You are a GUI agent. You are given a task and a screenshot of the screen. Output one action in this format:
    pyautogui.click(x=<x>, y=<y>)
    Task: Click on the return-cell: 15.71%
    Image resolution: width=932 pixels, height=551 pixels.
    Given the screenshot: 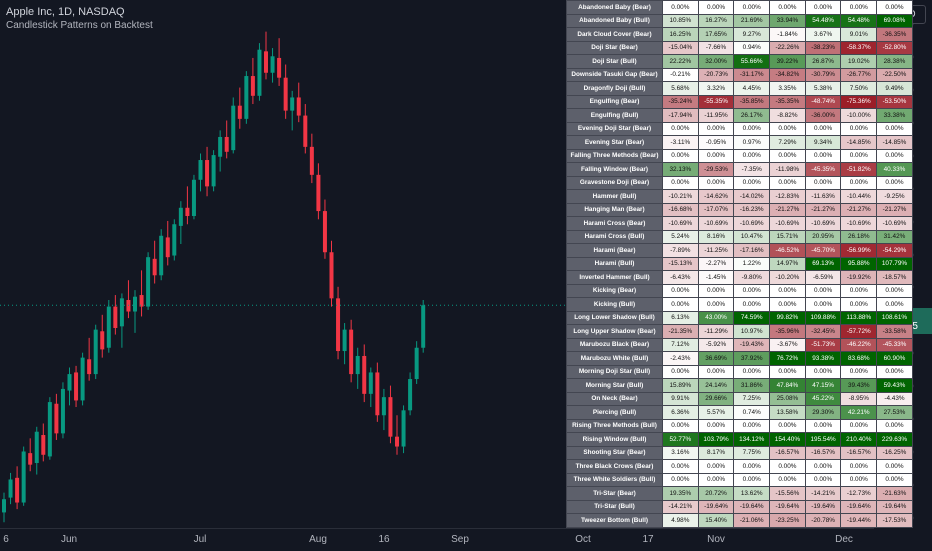 What is the action you would take?
    pyautogui.click(x=787, y=236)
    